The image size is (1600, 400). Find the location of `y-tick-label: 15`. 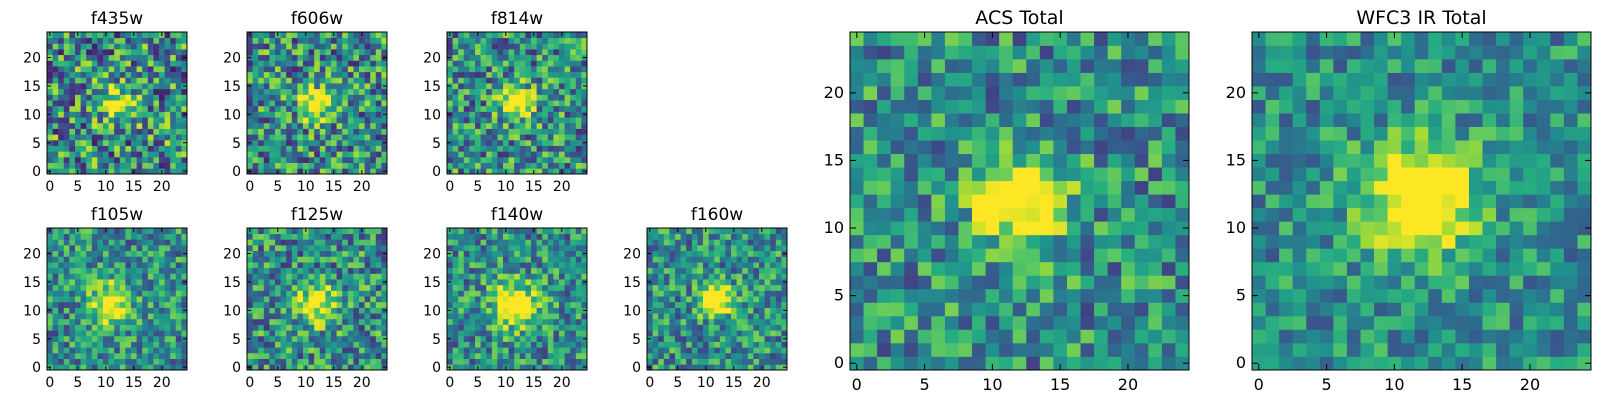

y-tick-label: 15 is located at coordinates (232, 87).